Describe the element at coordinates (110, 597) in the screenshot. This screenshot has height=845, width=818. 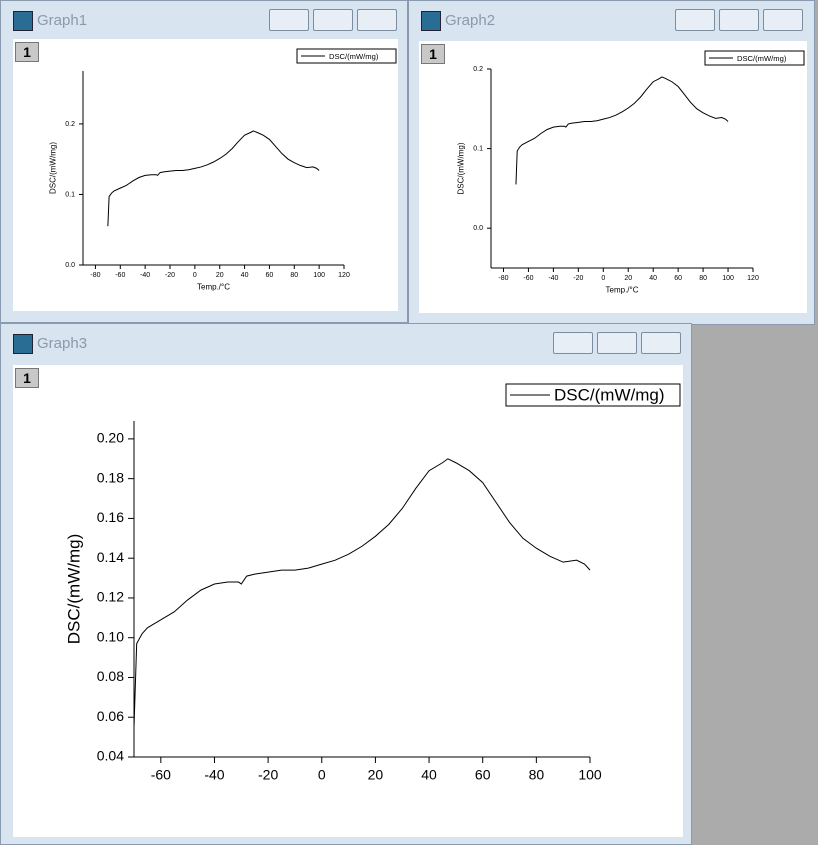
I see `y-tick-label: 0.12` at that location.